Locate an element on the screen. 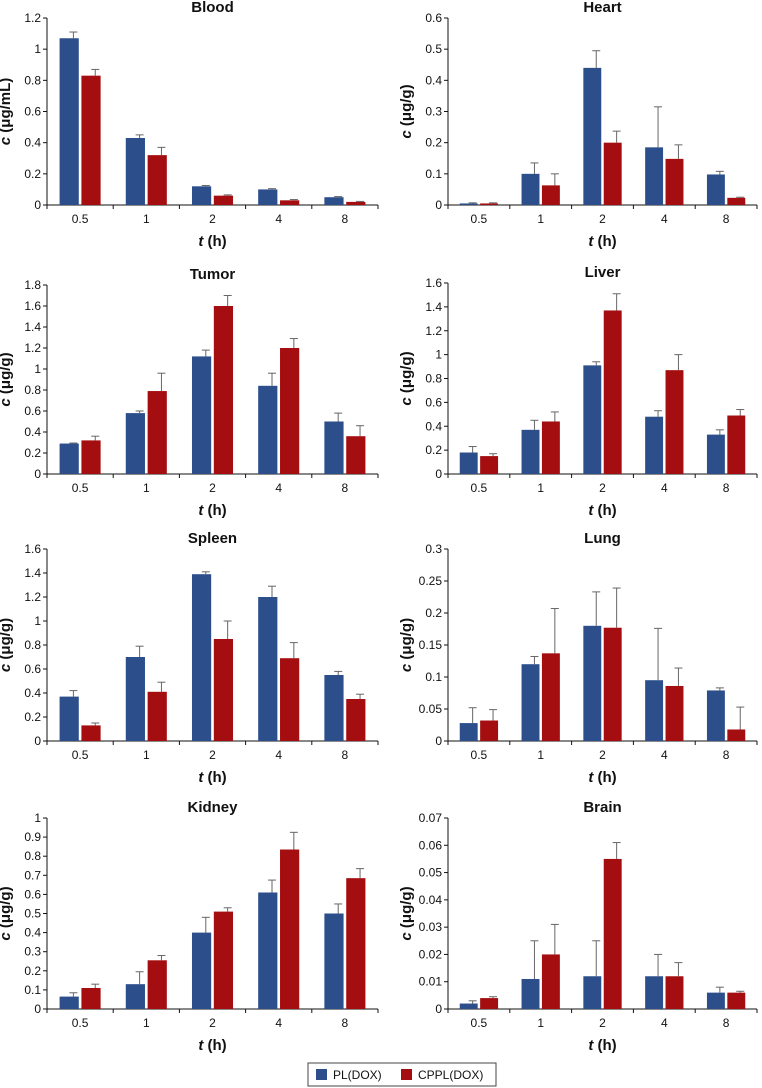  y-tick-label: 1.6 is located at coordinates (32, 306).